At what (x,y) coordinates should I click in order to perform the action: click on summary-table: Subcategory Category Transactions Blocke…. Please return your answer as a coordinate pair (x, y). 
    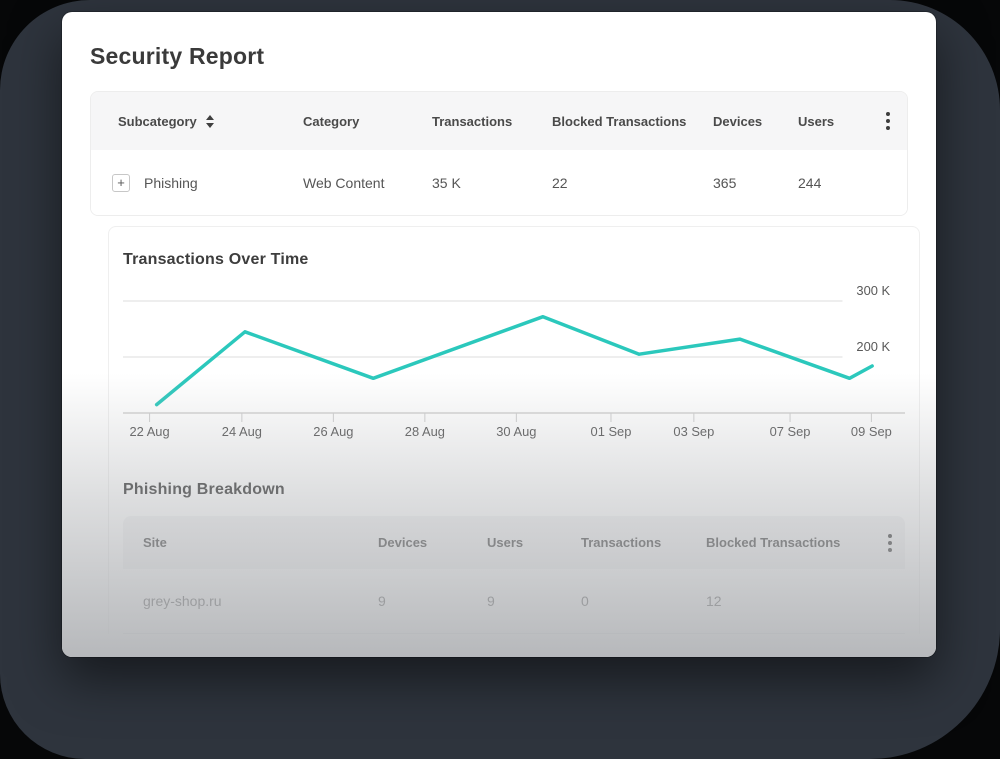
    Looking at the image, I should click on (499, 153).